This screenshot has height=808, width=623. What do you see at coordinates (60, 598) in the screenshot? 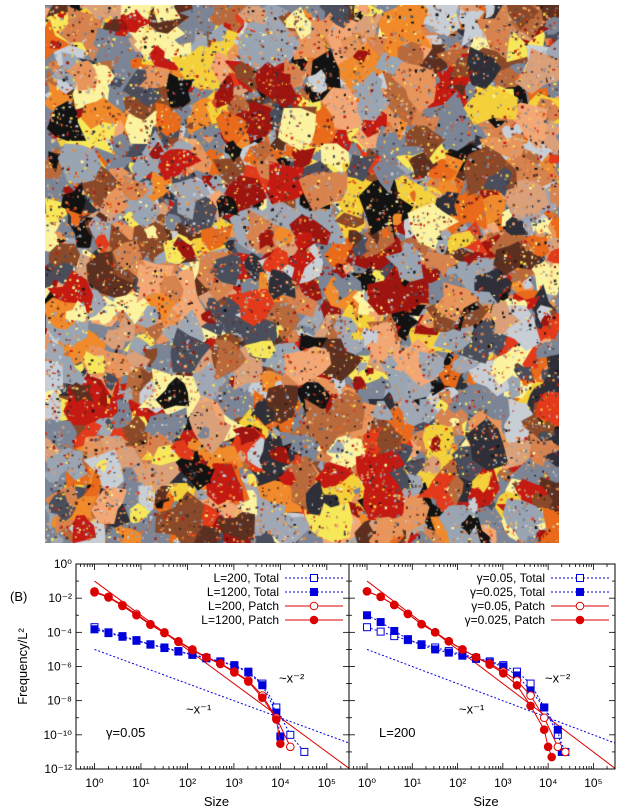
I see `y-tick-label: 10⁻²` at bounding box center [60, 598].